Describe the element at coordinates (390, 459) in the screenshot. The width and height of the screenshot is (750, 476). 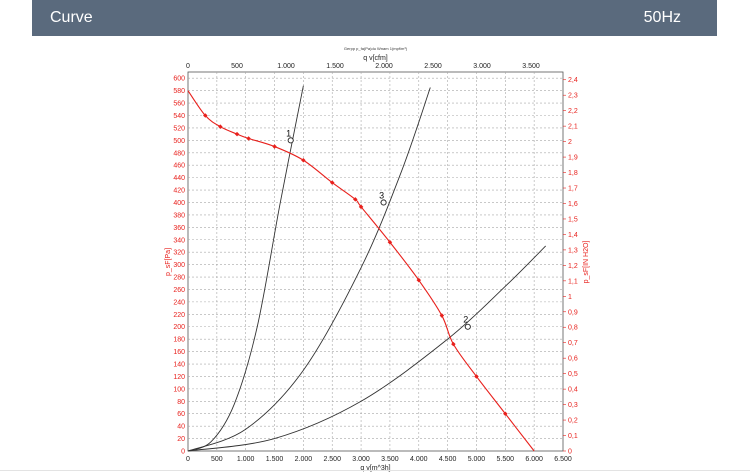
I see `x-tick-label: 3.500` at that location.